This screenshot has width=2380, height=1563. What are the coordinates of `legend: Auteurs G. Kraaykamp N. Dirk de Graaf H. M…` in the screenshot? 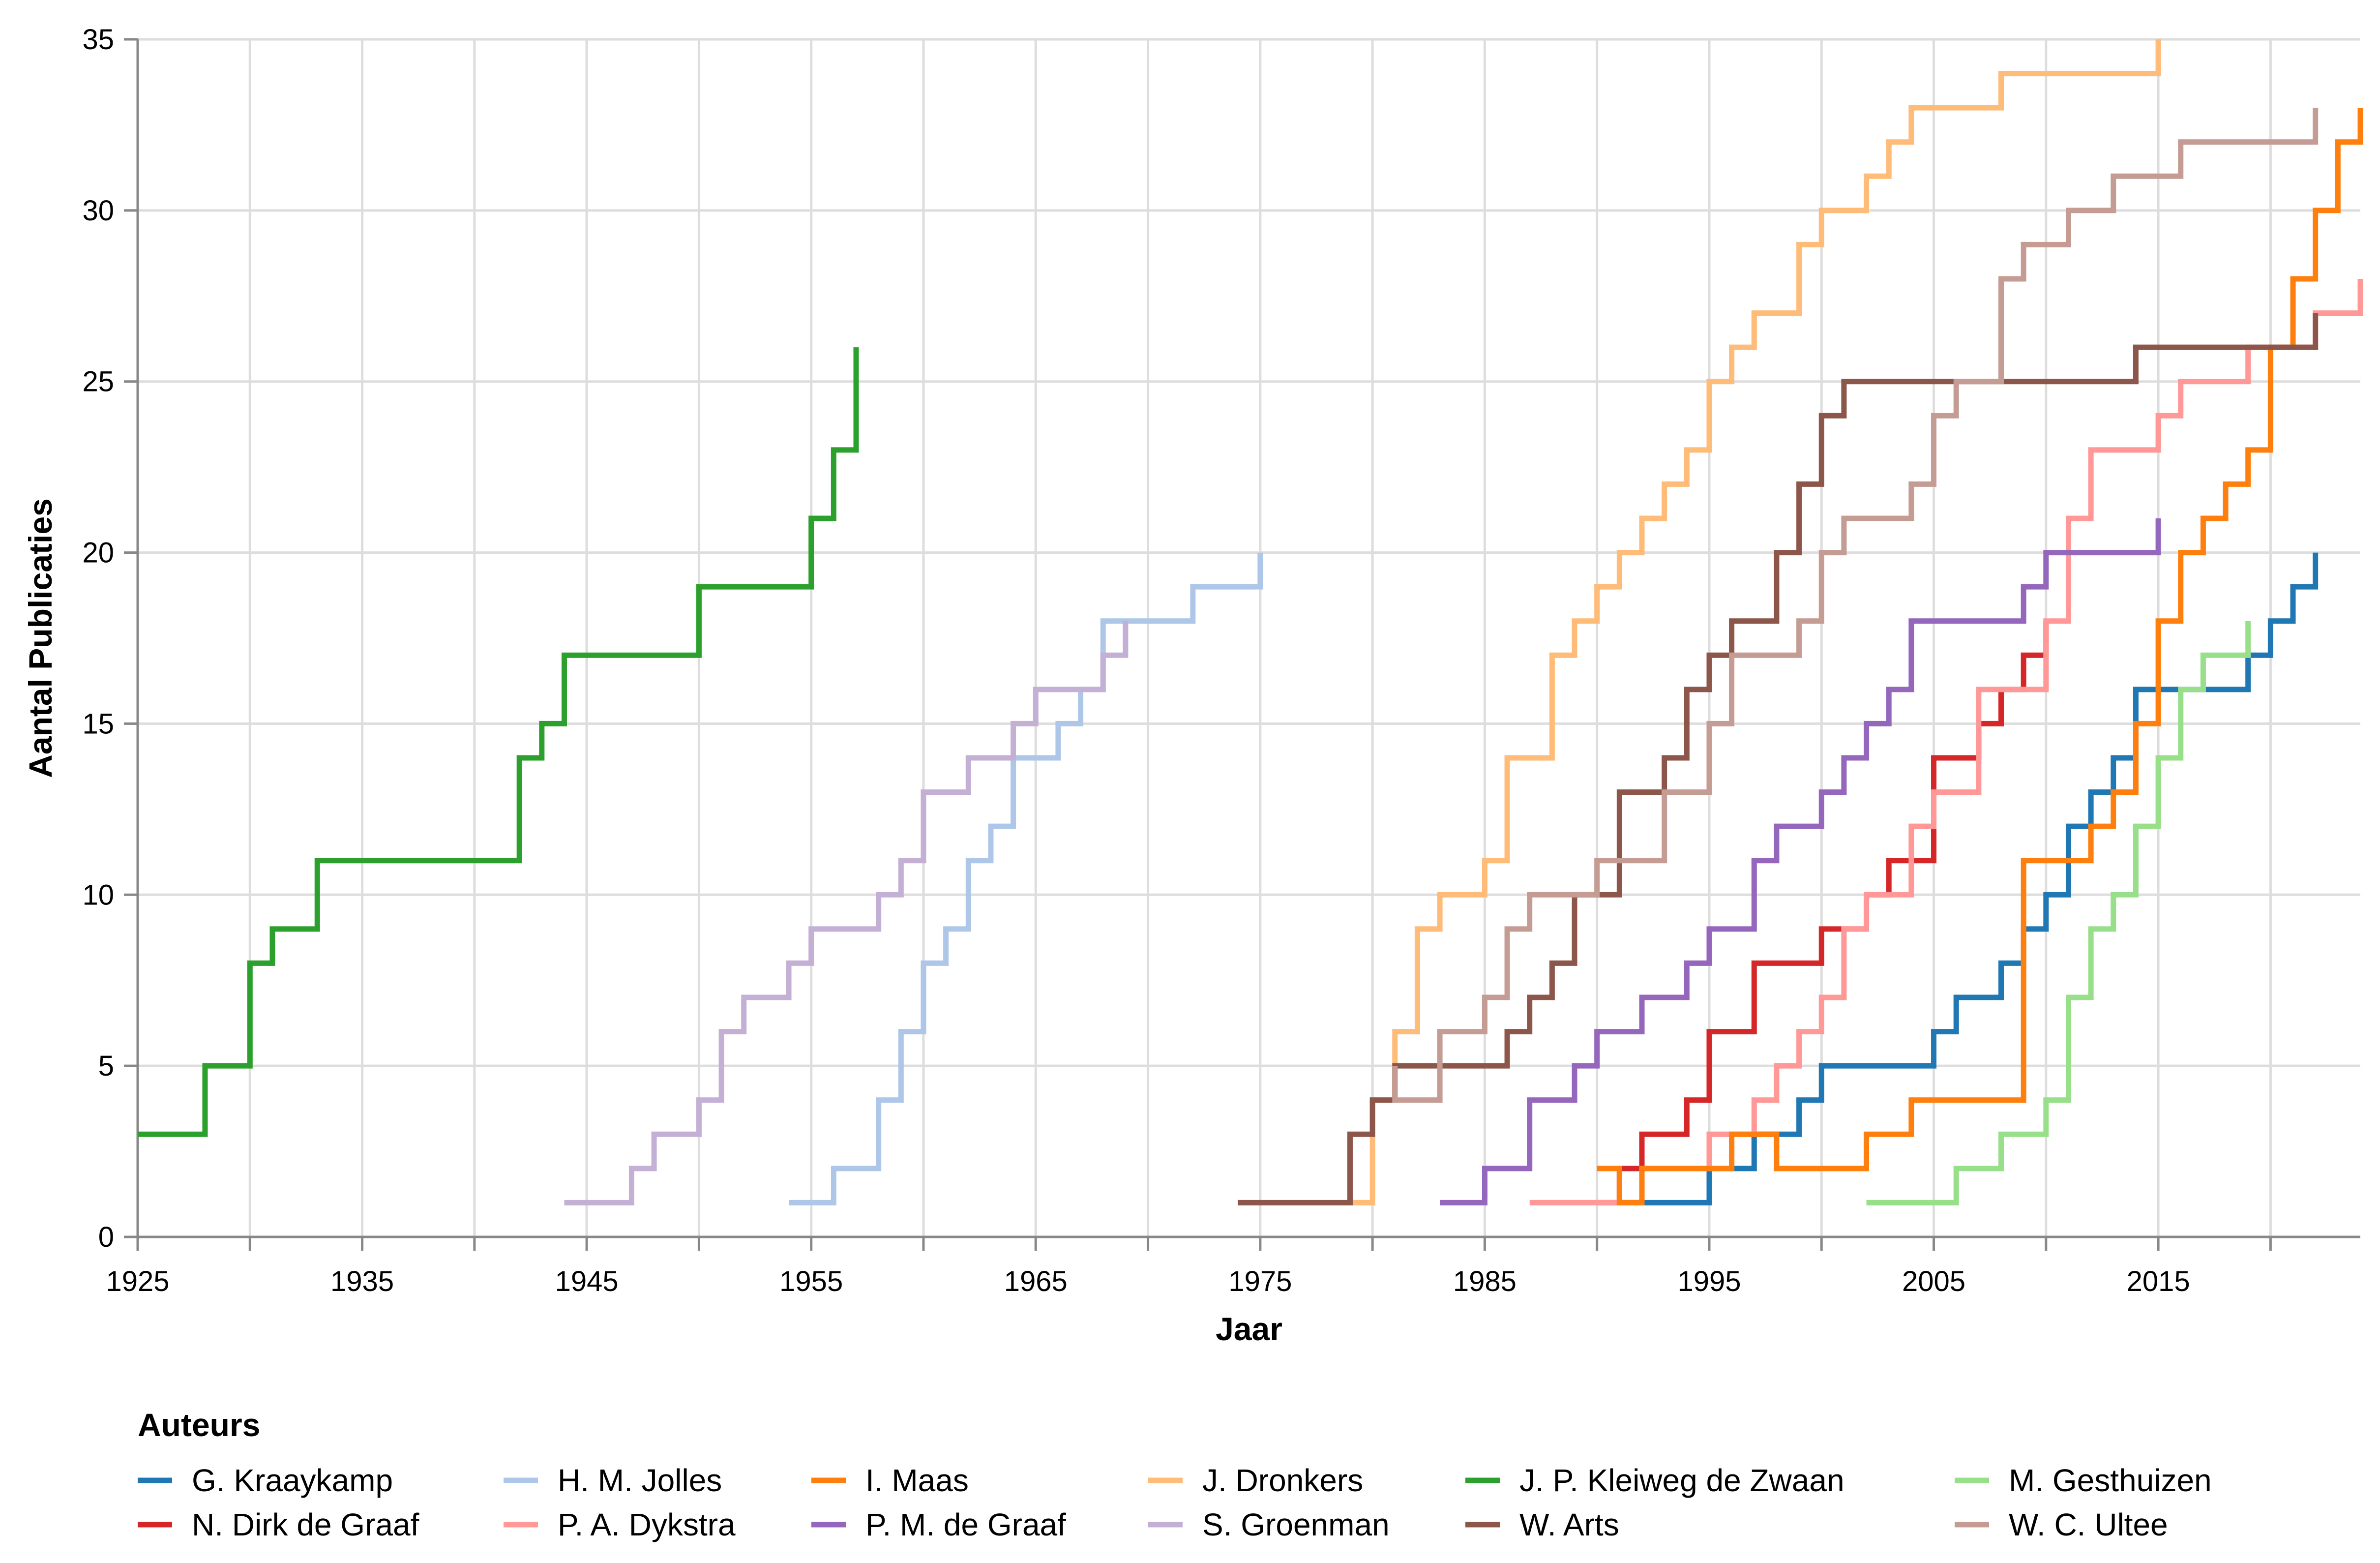 It's located at (1175, 1475).